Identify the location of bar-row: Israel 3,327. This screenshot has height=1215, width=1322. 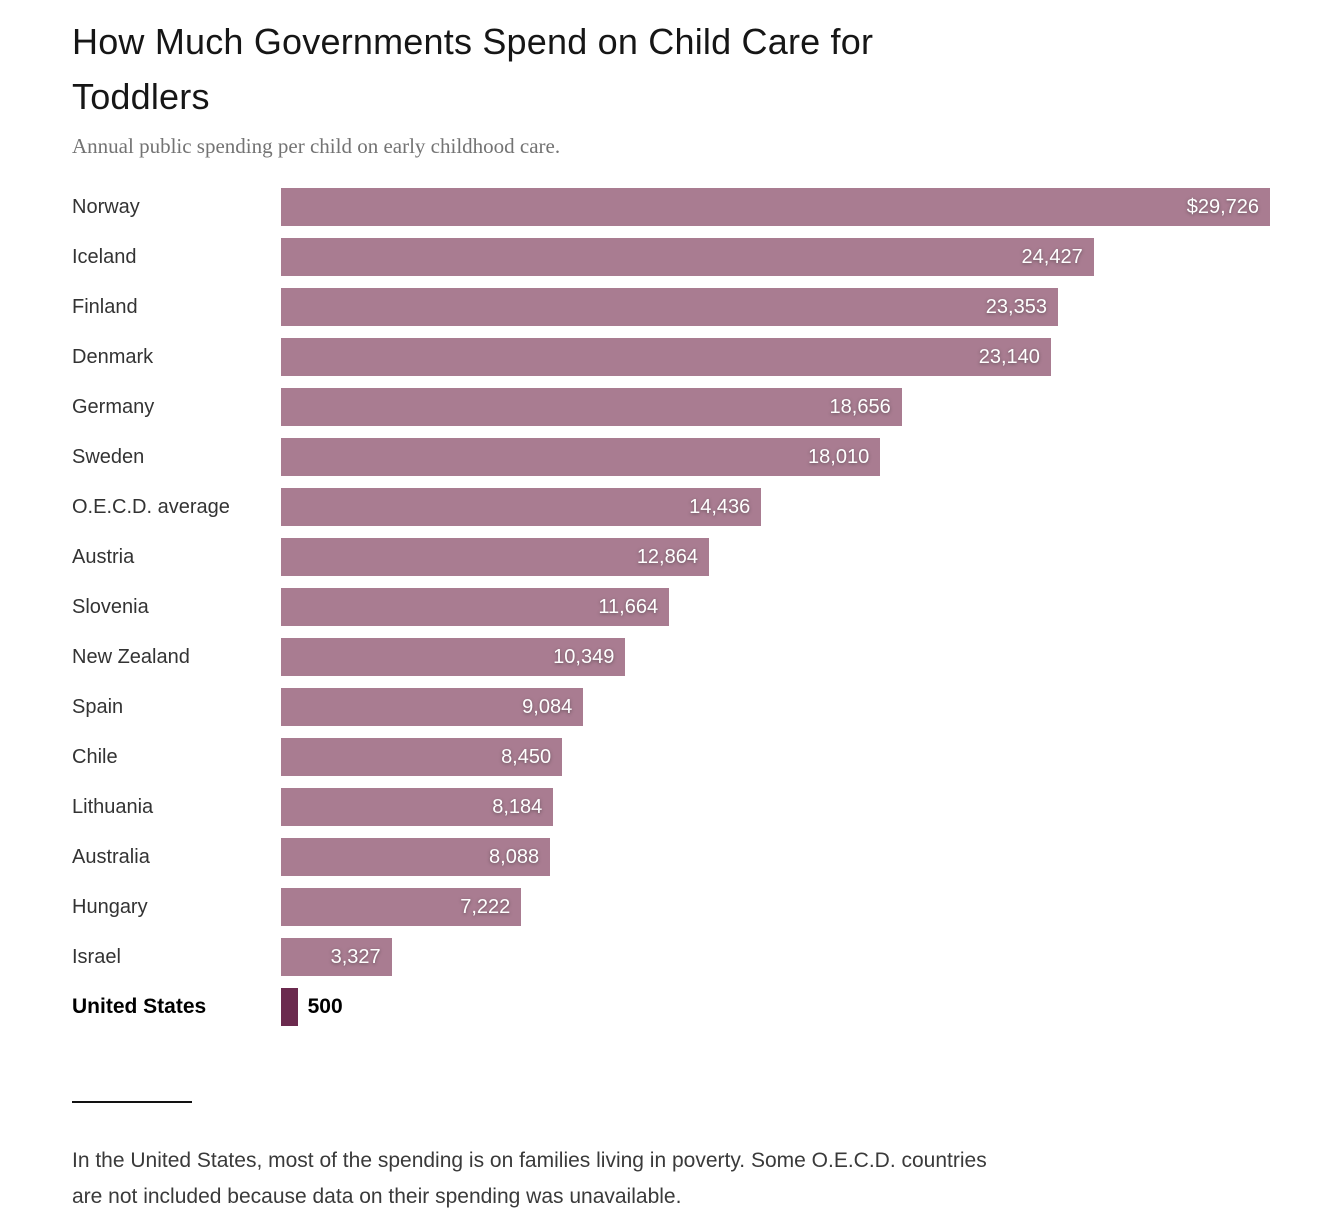
(671, 957).